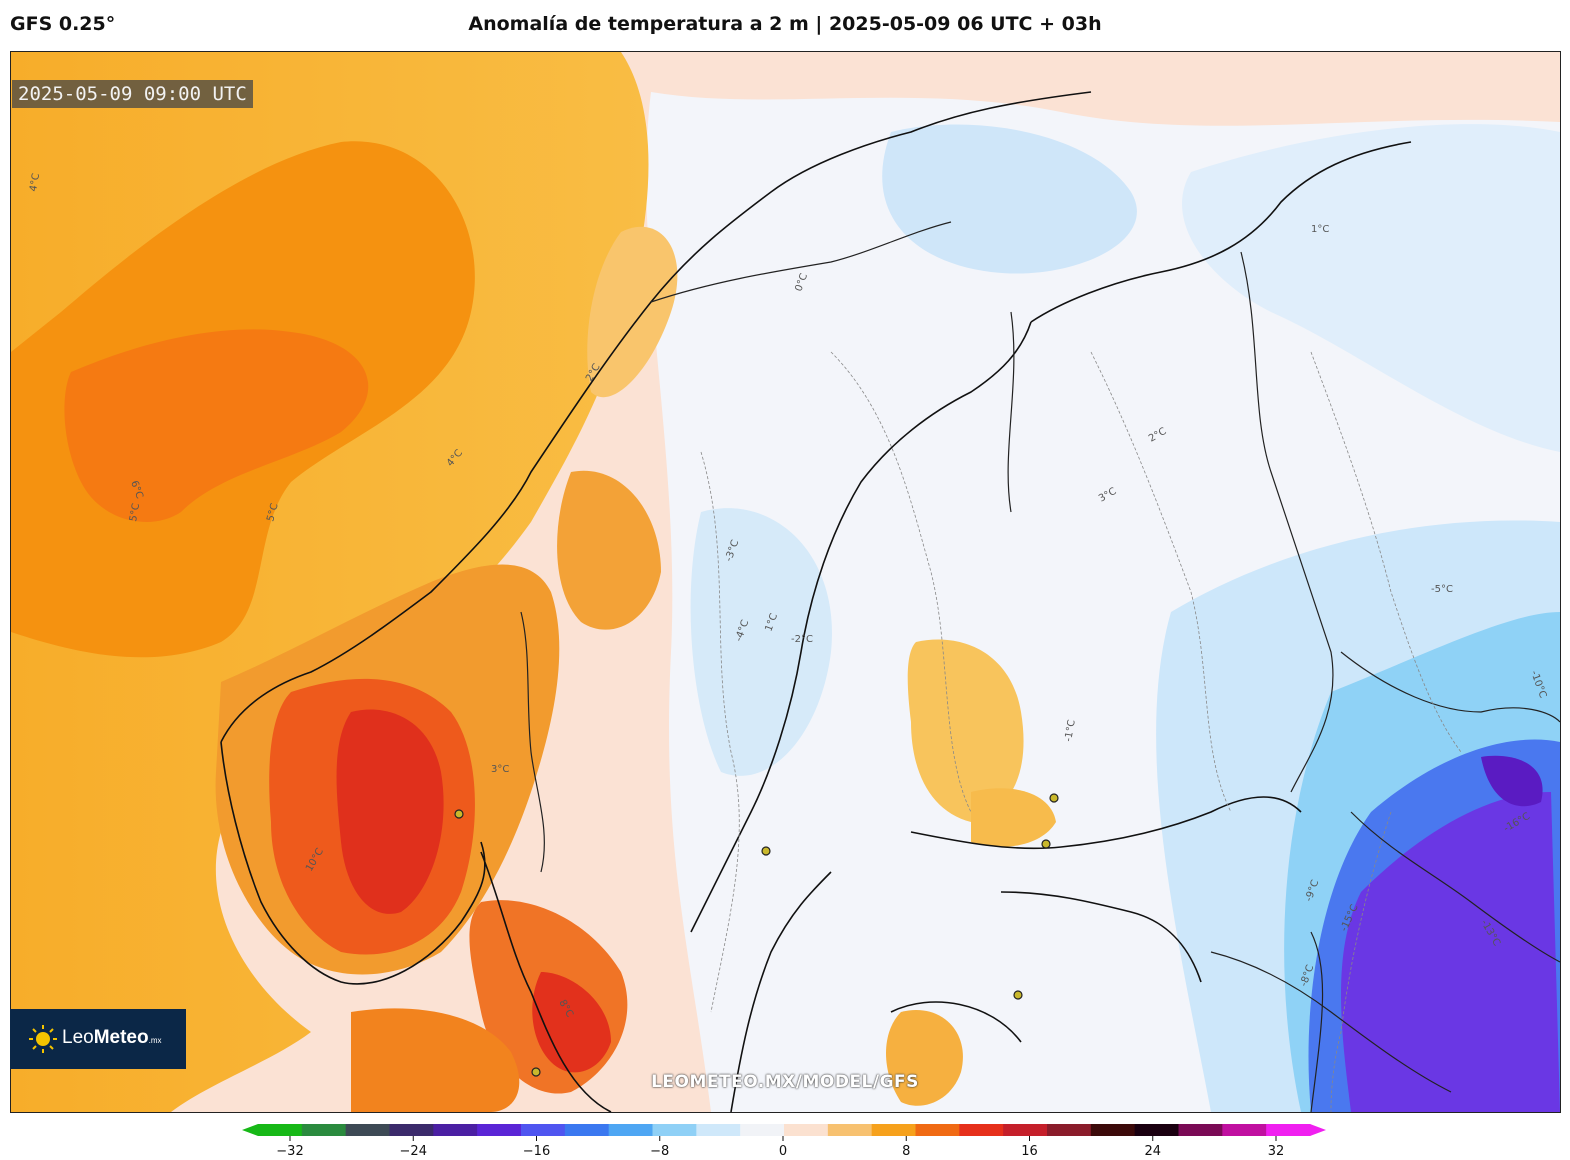  I want to click on city-marker-copenhagen, so click(536, 1072).